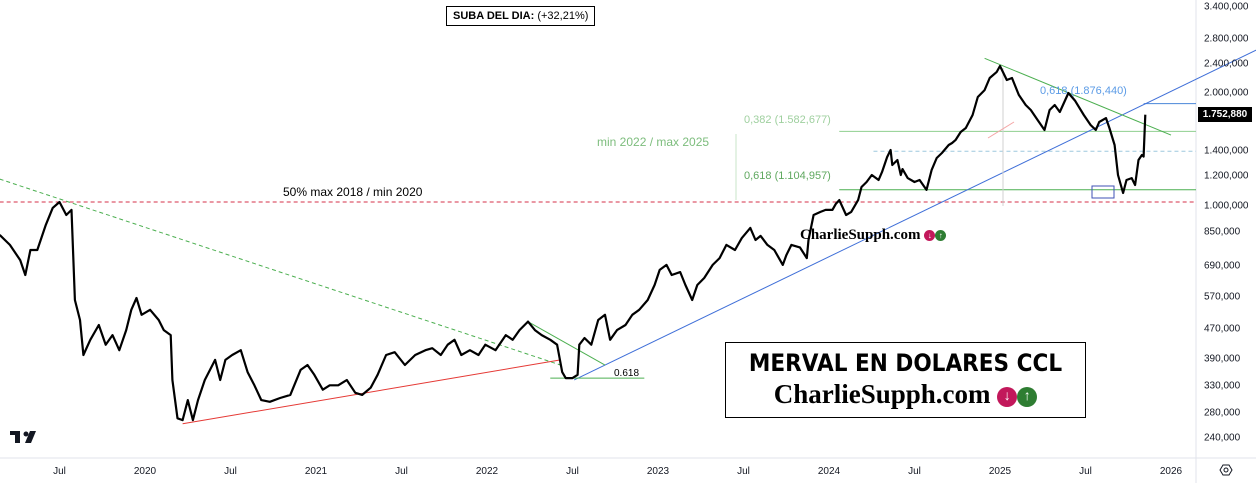 The image size is (1256, 483). What do you see at coordinates (23, 437) in the screenshot?
I see `tradingview-logo` at bounding box center [23, 437].